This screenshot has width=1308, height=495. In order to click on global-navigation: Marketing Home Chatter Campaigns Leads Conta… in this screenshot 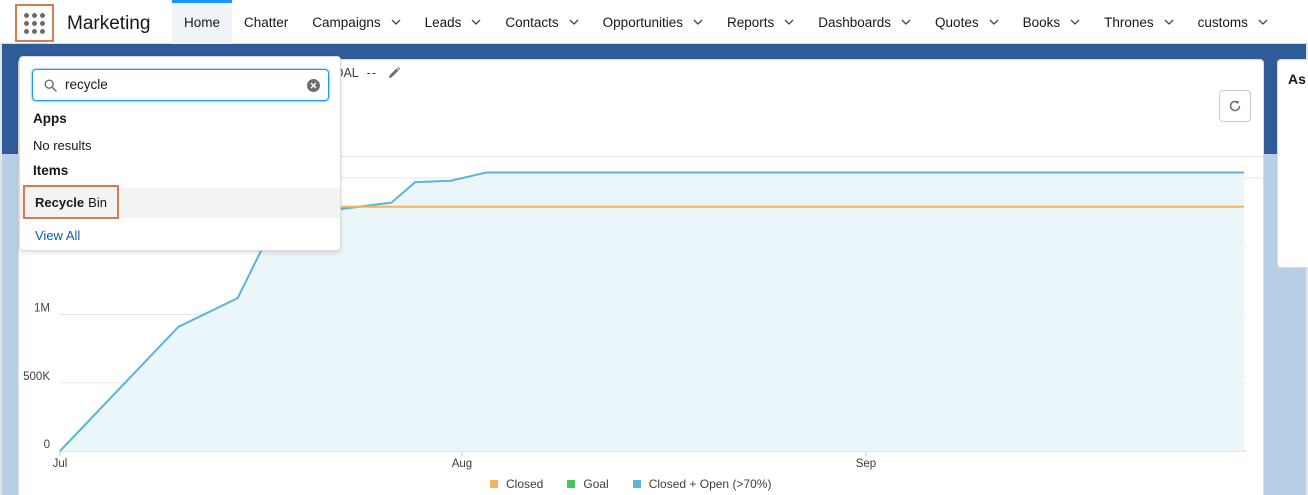, I will do `click(654, 22)`.